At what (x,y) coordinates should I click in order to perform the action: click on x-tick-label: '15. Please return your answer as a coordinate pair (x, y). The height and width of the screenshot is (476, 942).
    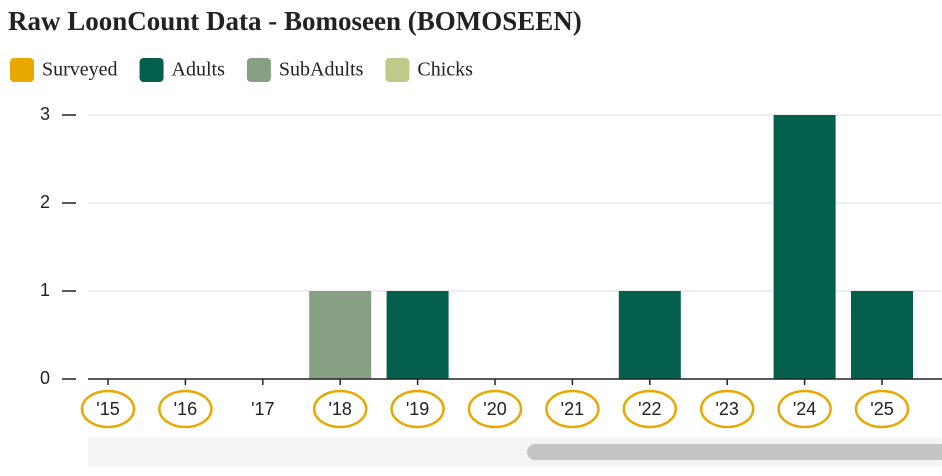
    Looking at the image, I should click on (107, 409).